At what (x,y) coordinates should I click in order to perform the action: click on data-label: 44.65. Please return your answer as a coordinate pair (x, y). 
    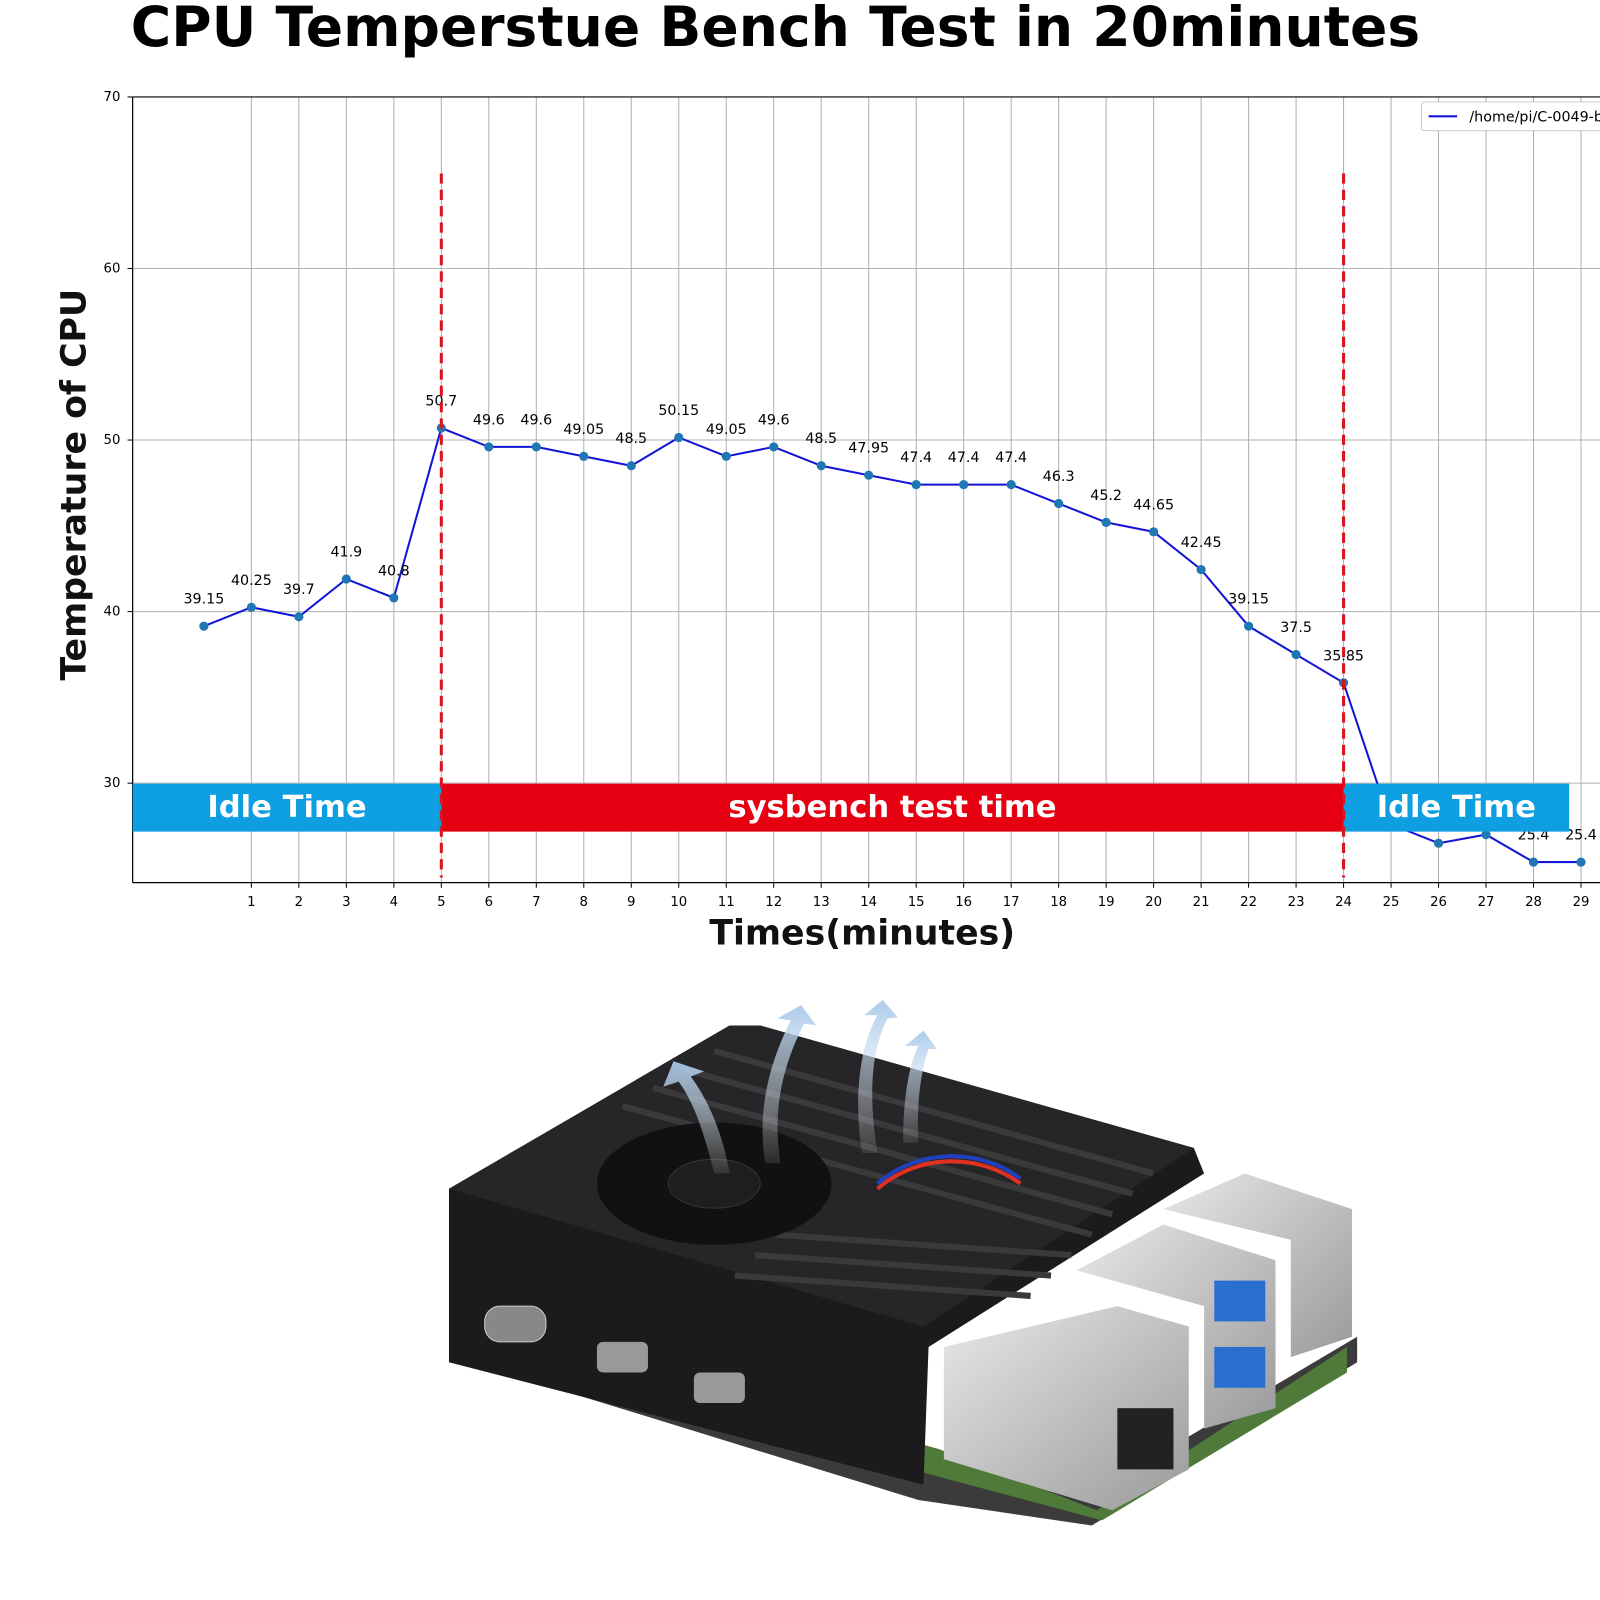
    Looking at the image, I should click on (1153, 505).